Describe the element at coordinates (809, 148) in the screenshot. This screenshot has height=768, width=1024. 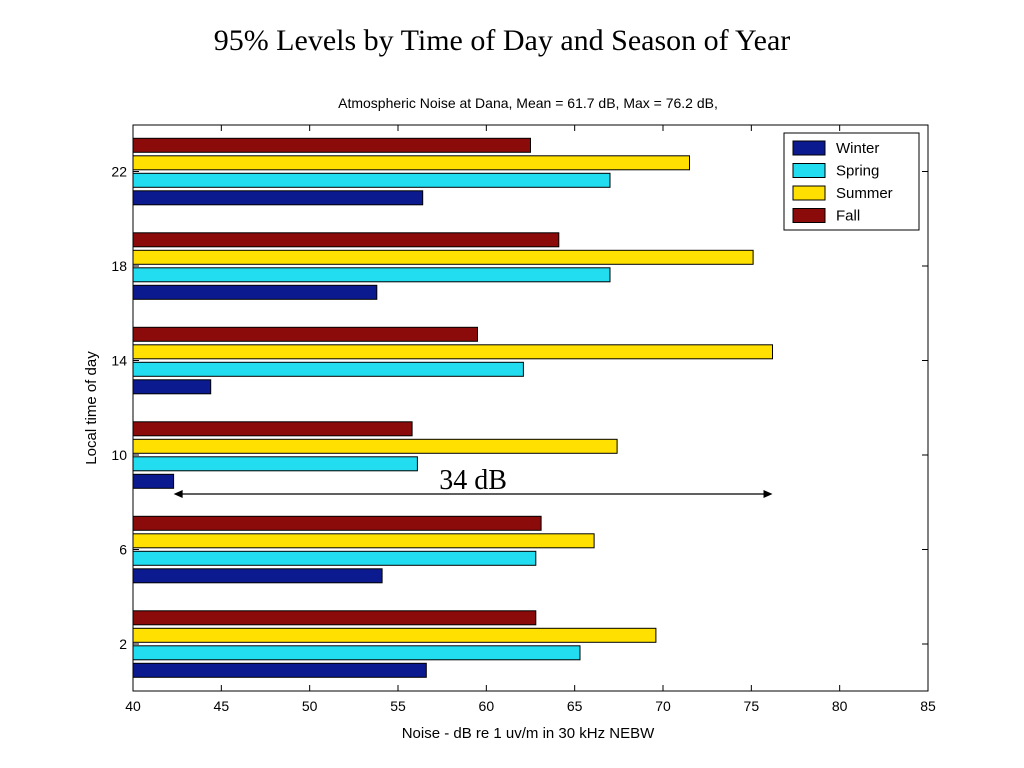
I see `legend-swatch-winter` at that location.